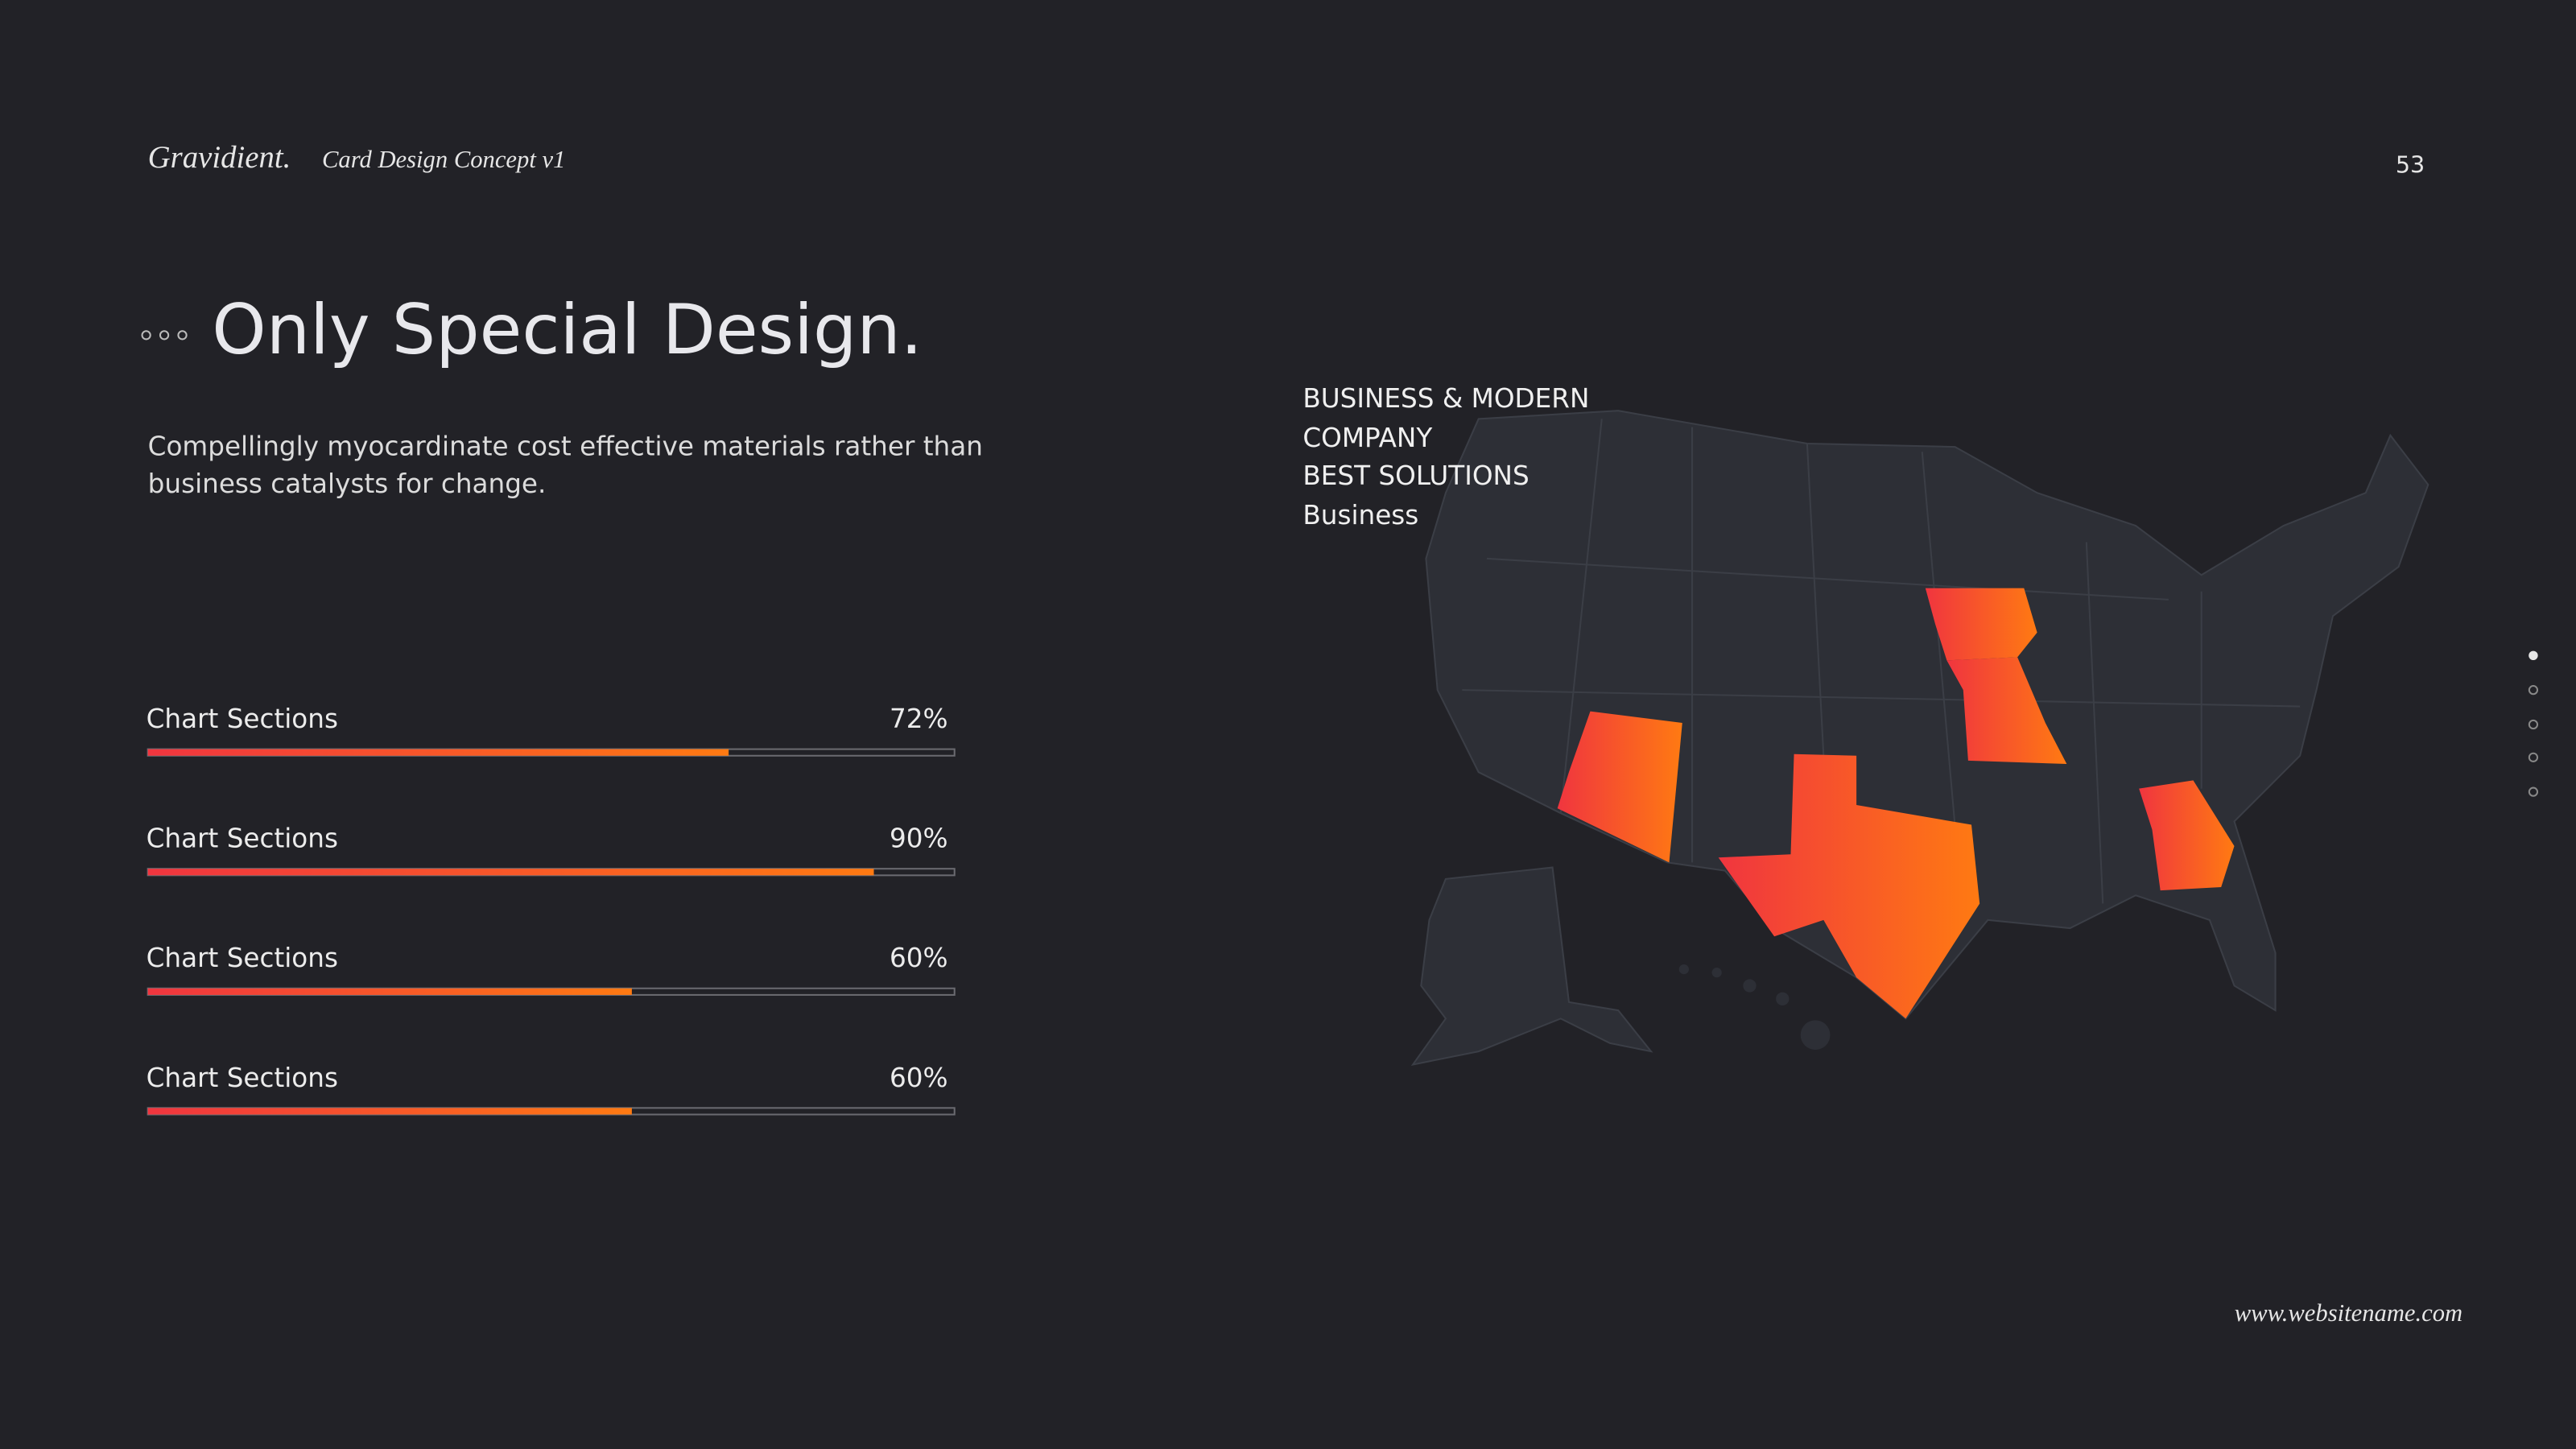 This screenshot has width=2576, height=1449. Describe the element at coordinates (1360, 515) in the screenshot. I see `map-label: Business` at that location.